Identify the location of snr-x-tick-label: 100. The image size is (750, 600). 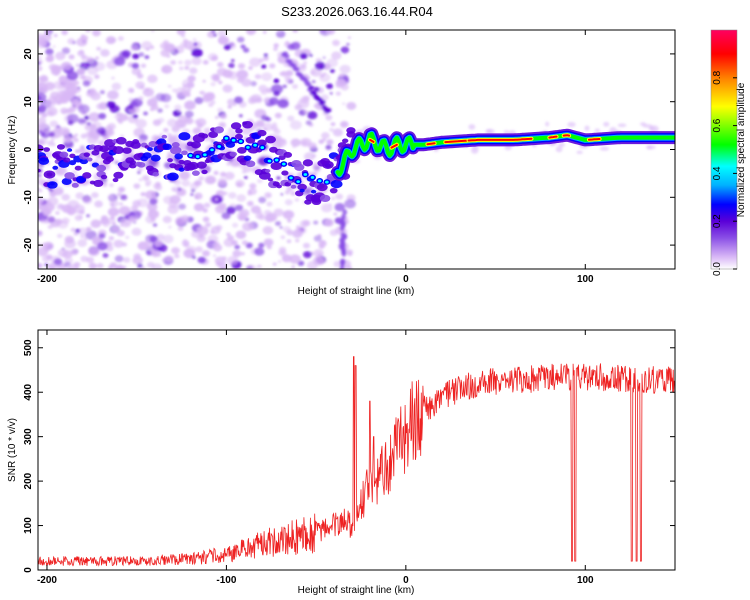
(585, 580).